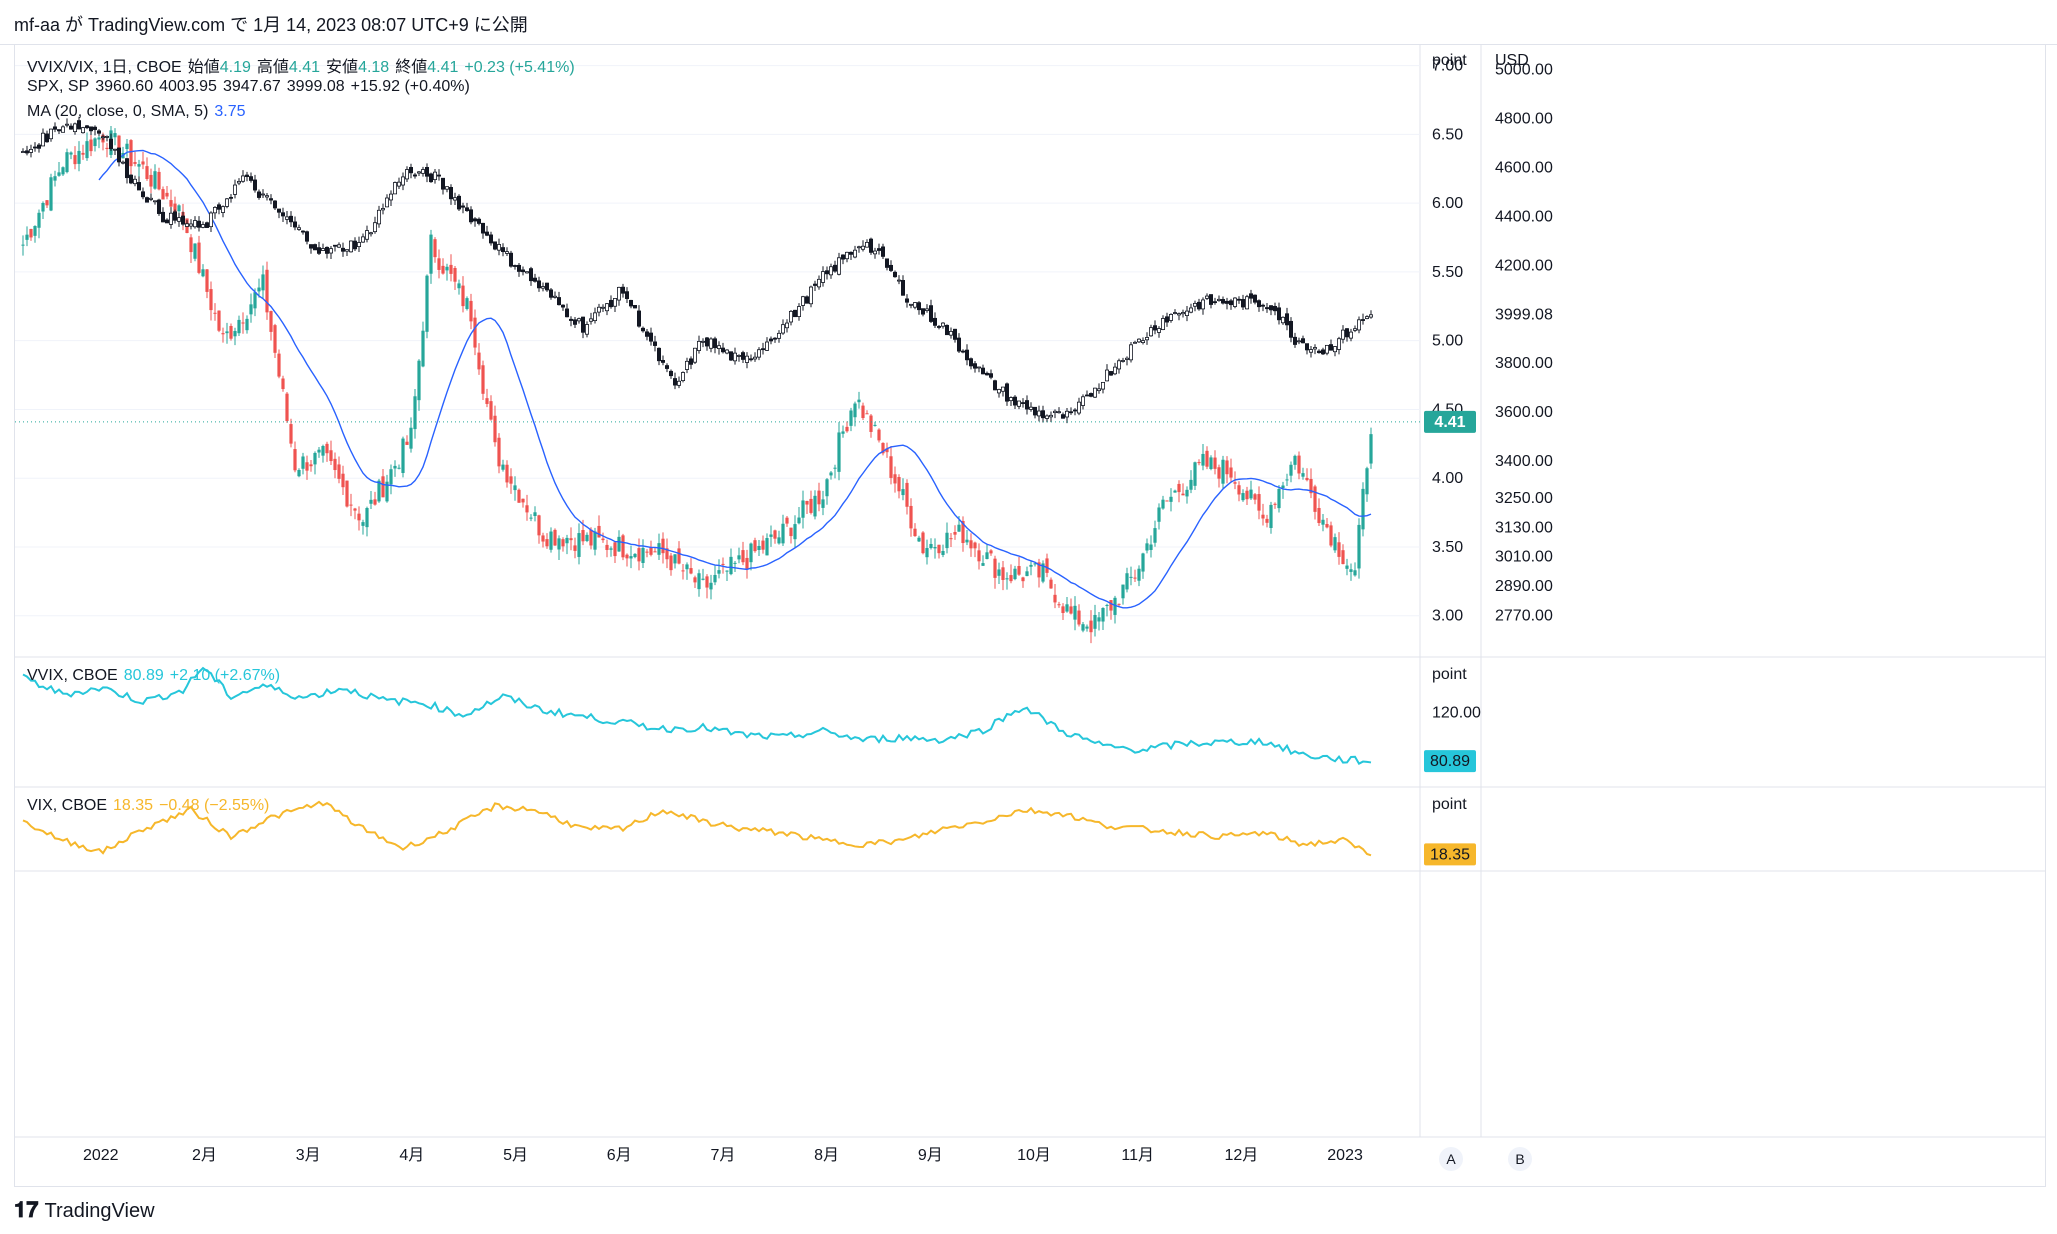 Image resolution: width=2057 pixels, height=1234 pixels. Describe the element at coordinates (410, 86) in the screenshot. I see `legend-spx-change: +15.92 (+0.40%)` at that location.